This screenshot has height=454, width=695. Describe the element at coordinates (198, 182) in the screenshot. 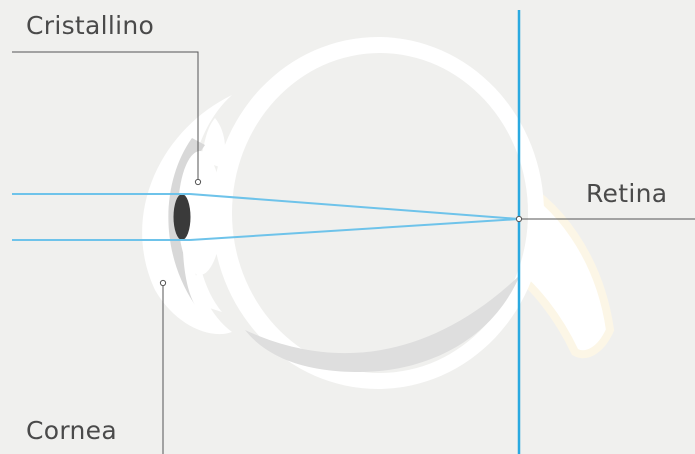

I see `cristallino-leader-dot` at that location.